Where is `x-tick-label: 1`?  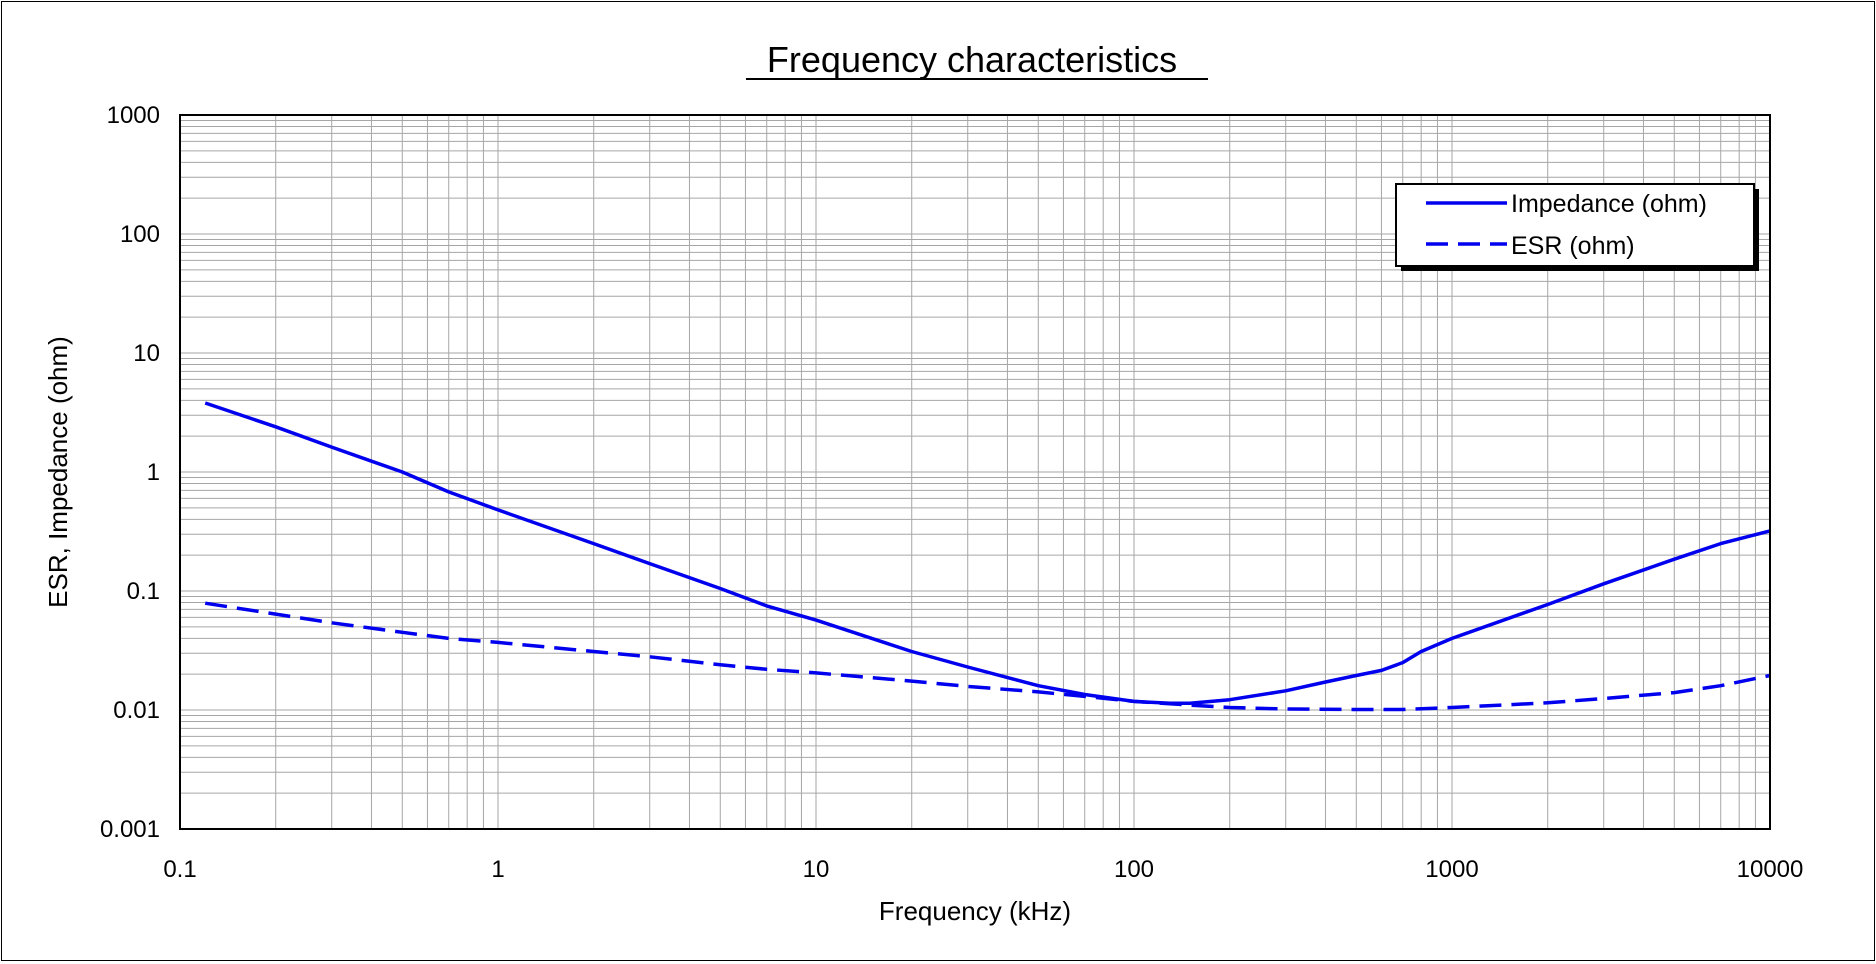
x-tick-label: 1 is located at coordinates (497, 869).